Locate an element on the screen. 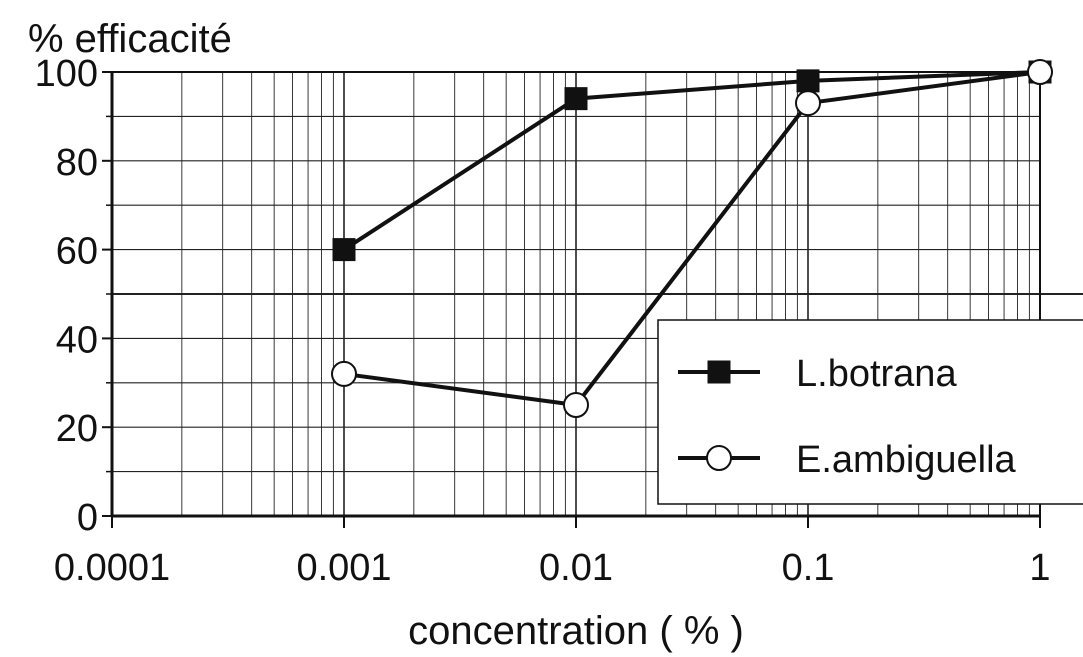  y-tick-label: 100 is located at coordinates (66, 74).